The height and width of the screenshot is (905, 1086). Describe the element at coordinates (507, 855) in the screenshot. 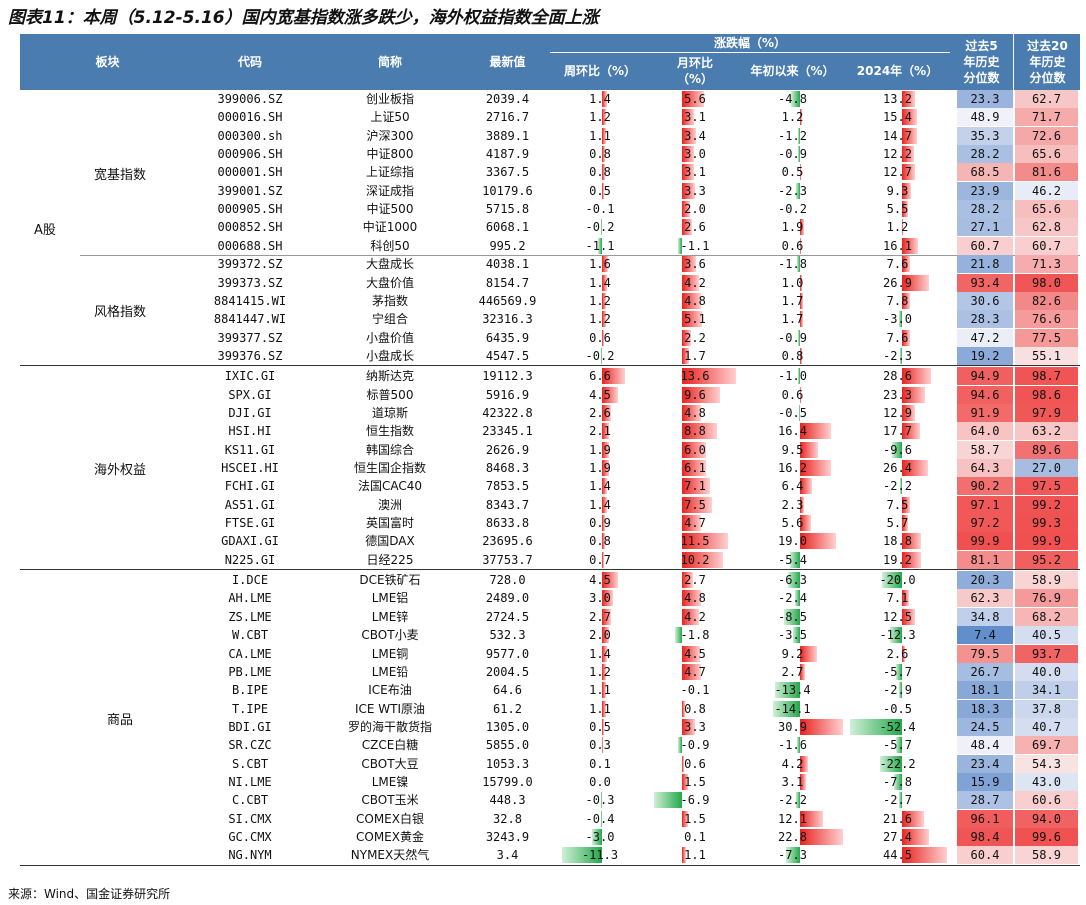

I see `latest-value: 3.4` at that location.